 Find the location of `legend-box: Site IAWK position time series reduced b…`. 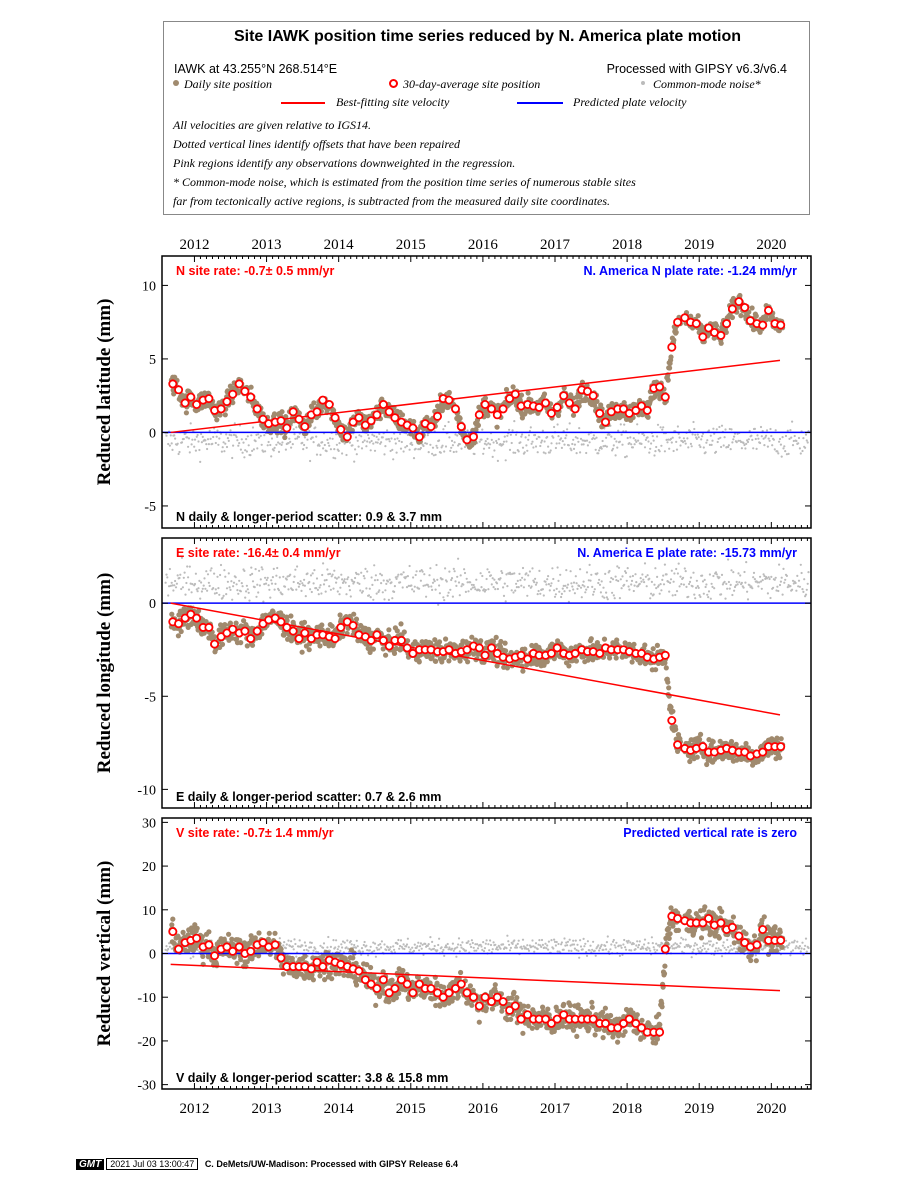

legend-box: Site IAWK position time series reduced b… is located at coordinates (486, 118).